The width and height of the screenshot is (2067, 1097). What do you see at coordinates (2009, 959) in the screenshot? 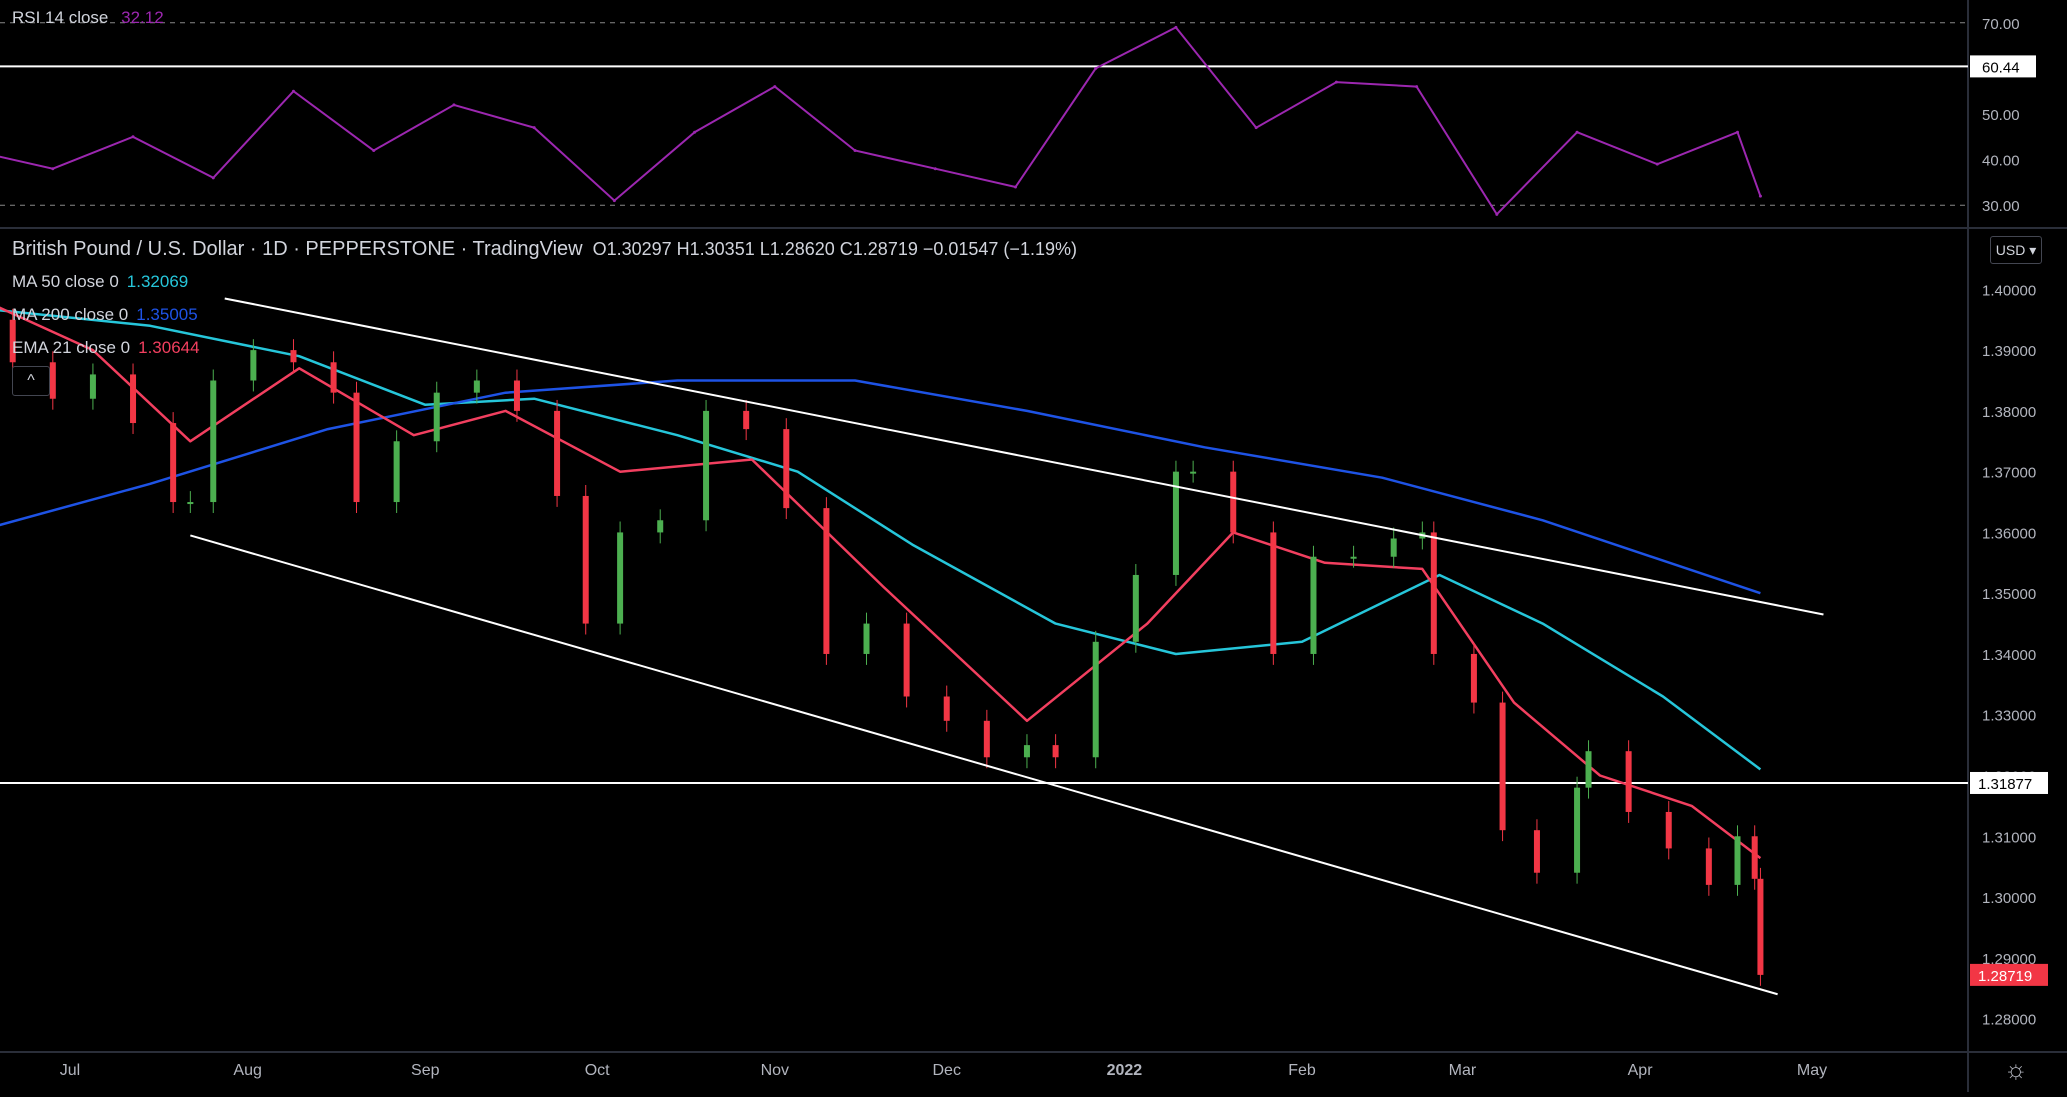
I see `price-tick-label-11: 1.29000` at bounding box center [2009, 959].